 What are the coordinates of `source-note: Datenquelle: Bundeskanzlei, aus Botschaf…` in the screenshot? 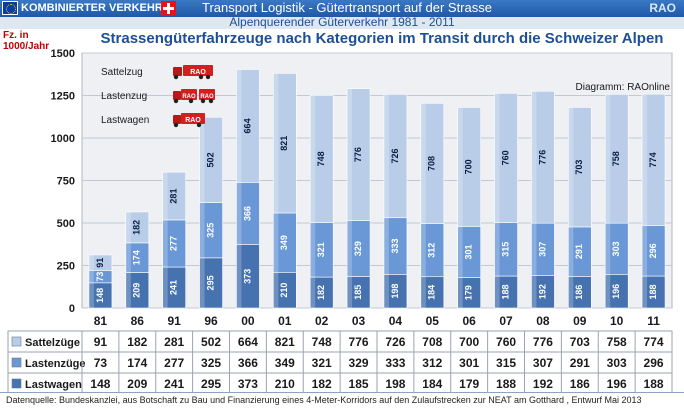 It's located at (324, 400).